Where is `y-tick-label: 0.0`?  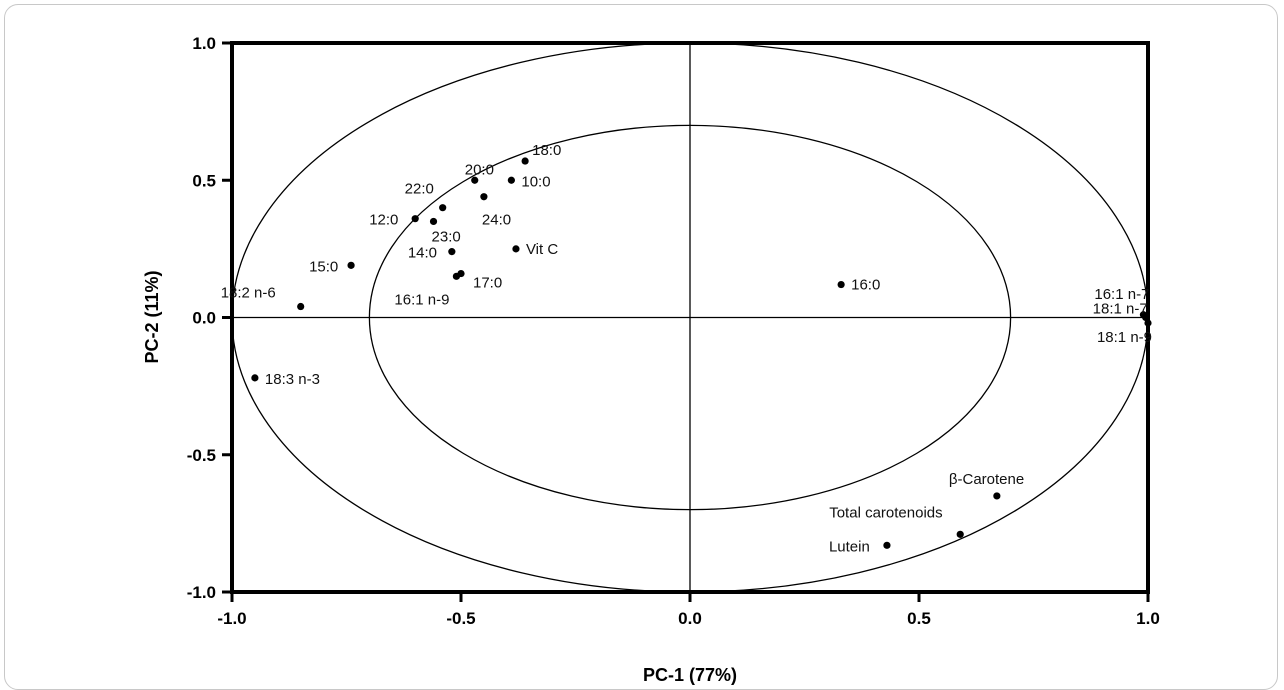
y-tick-label: 0.0 is located at coordinates (204, 318).